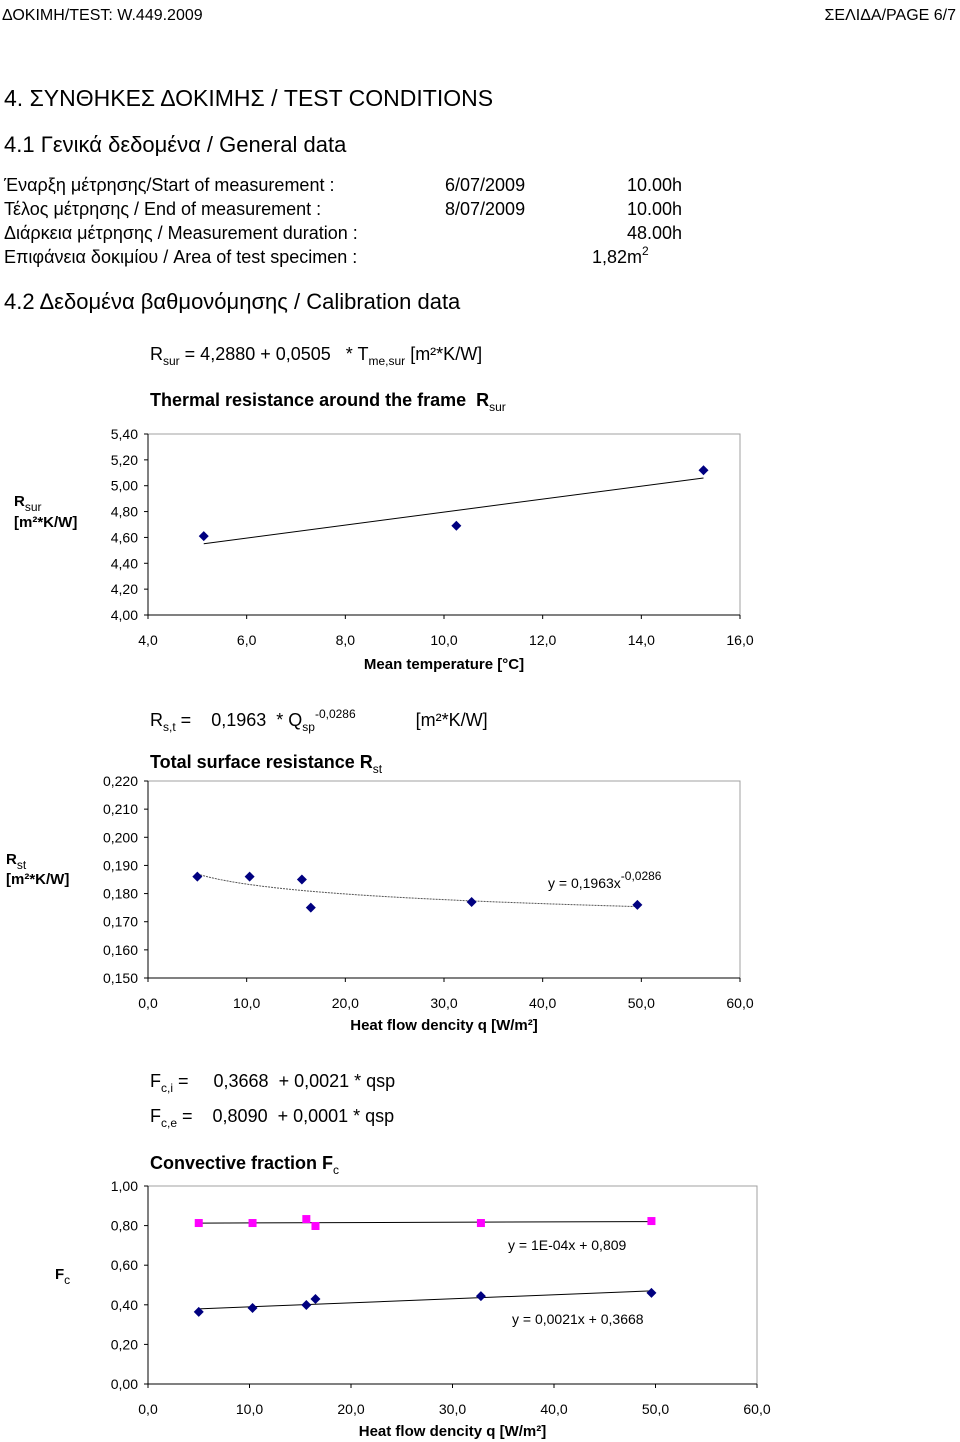 The image size is (960, 1442). What do you see at coordinates (739, 1003) in the screenshot?
I see `x-tick-label: 60,0` at bounding box center [739, 1003].